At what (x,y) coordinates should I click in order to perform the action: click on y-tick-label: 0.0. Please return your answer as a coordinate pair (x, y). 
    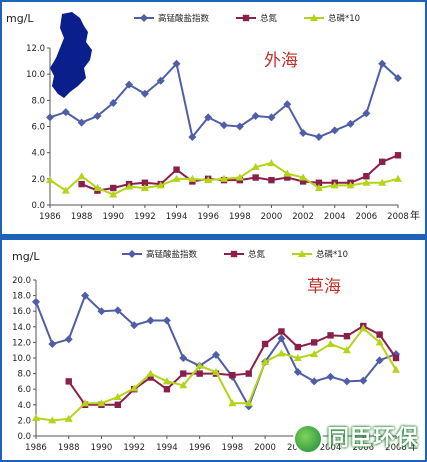
    Looking at the image, I should click on (24, 437).